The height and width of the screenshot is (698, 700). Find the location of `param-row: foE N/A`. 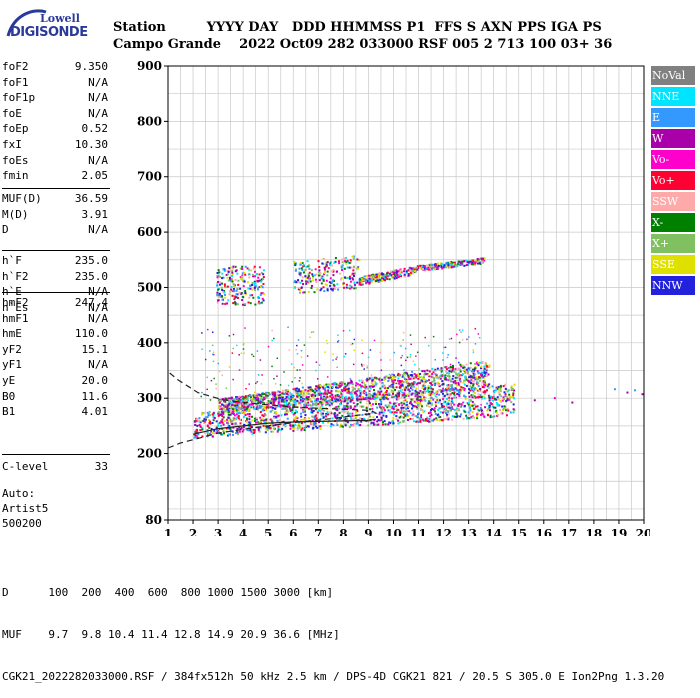

param-row: foE N/A is located at coordinates (55, 114).